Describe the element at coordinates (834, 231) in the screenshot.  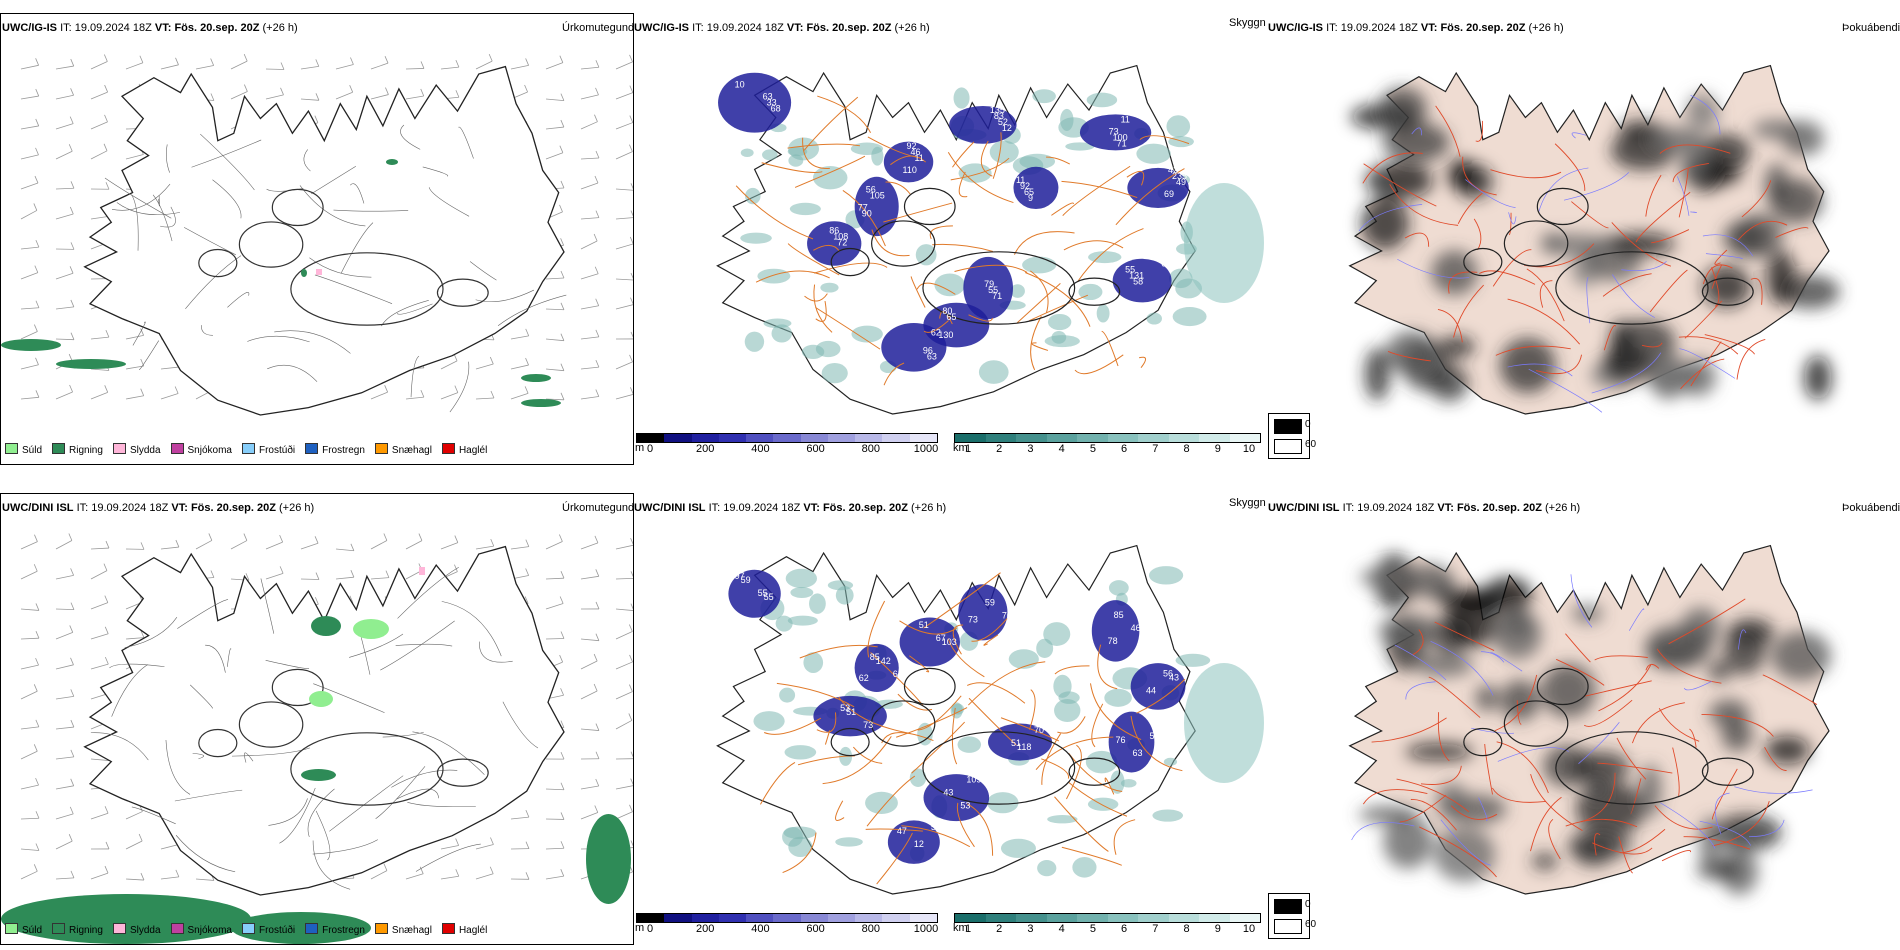
I see `ceiling-value: 86` at that location.